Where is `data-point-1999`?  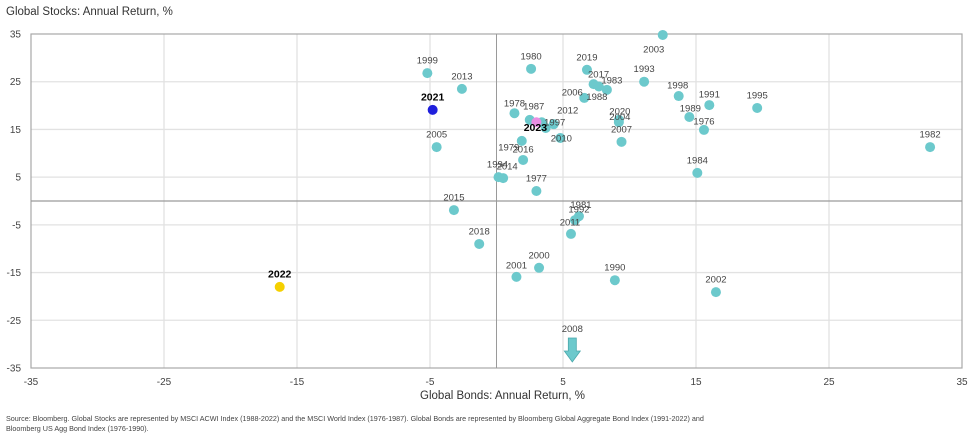 data-point-1999 is located at coordinates (427, 73).